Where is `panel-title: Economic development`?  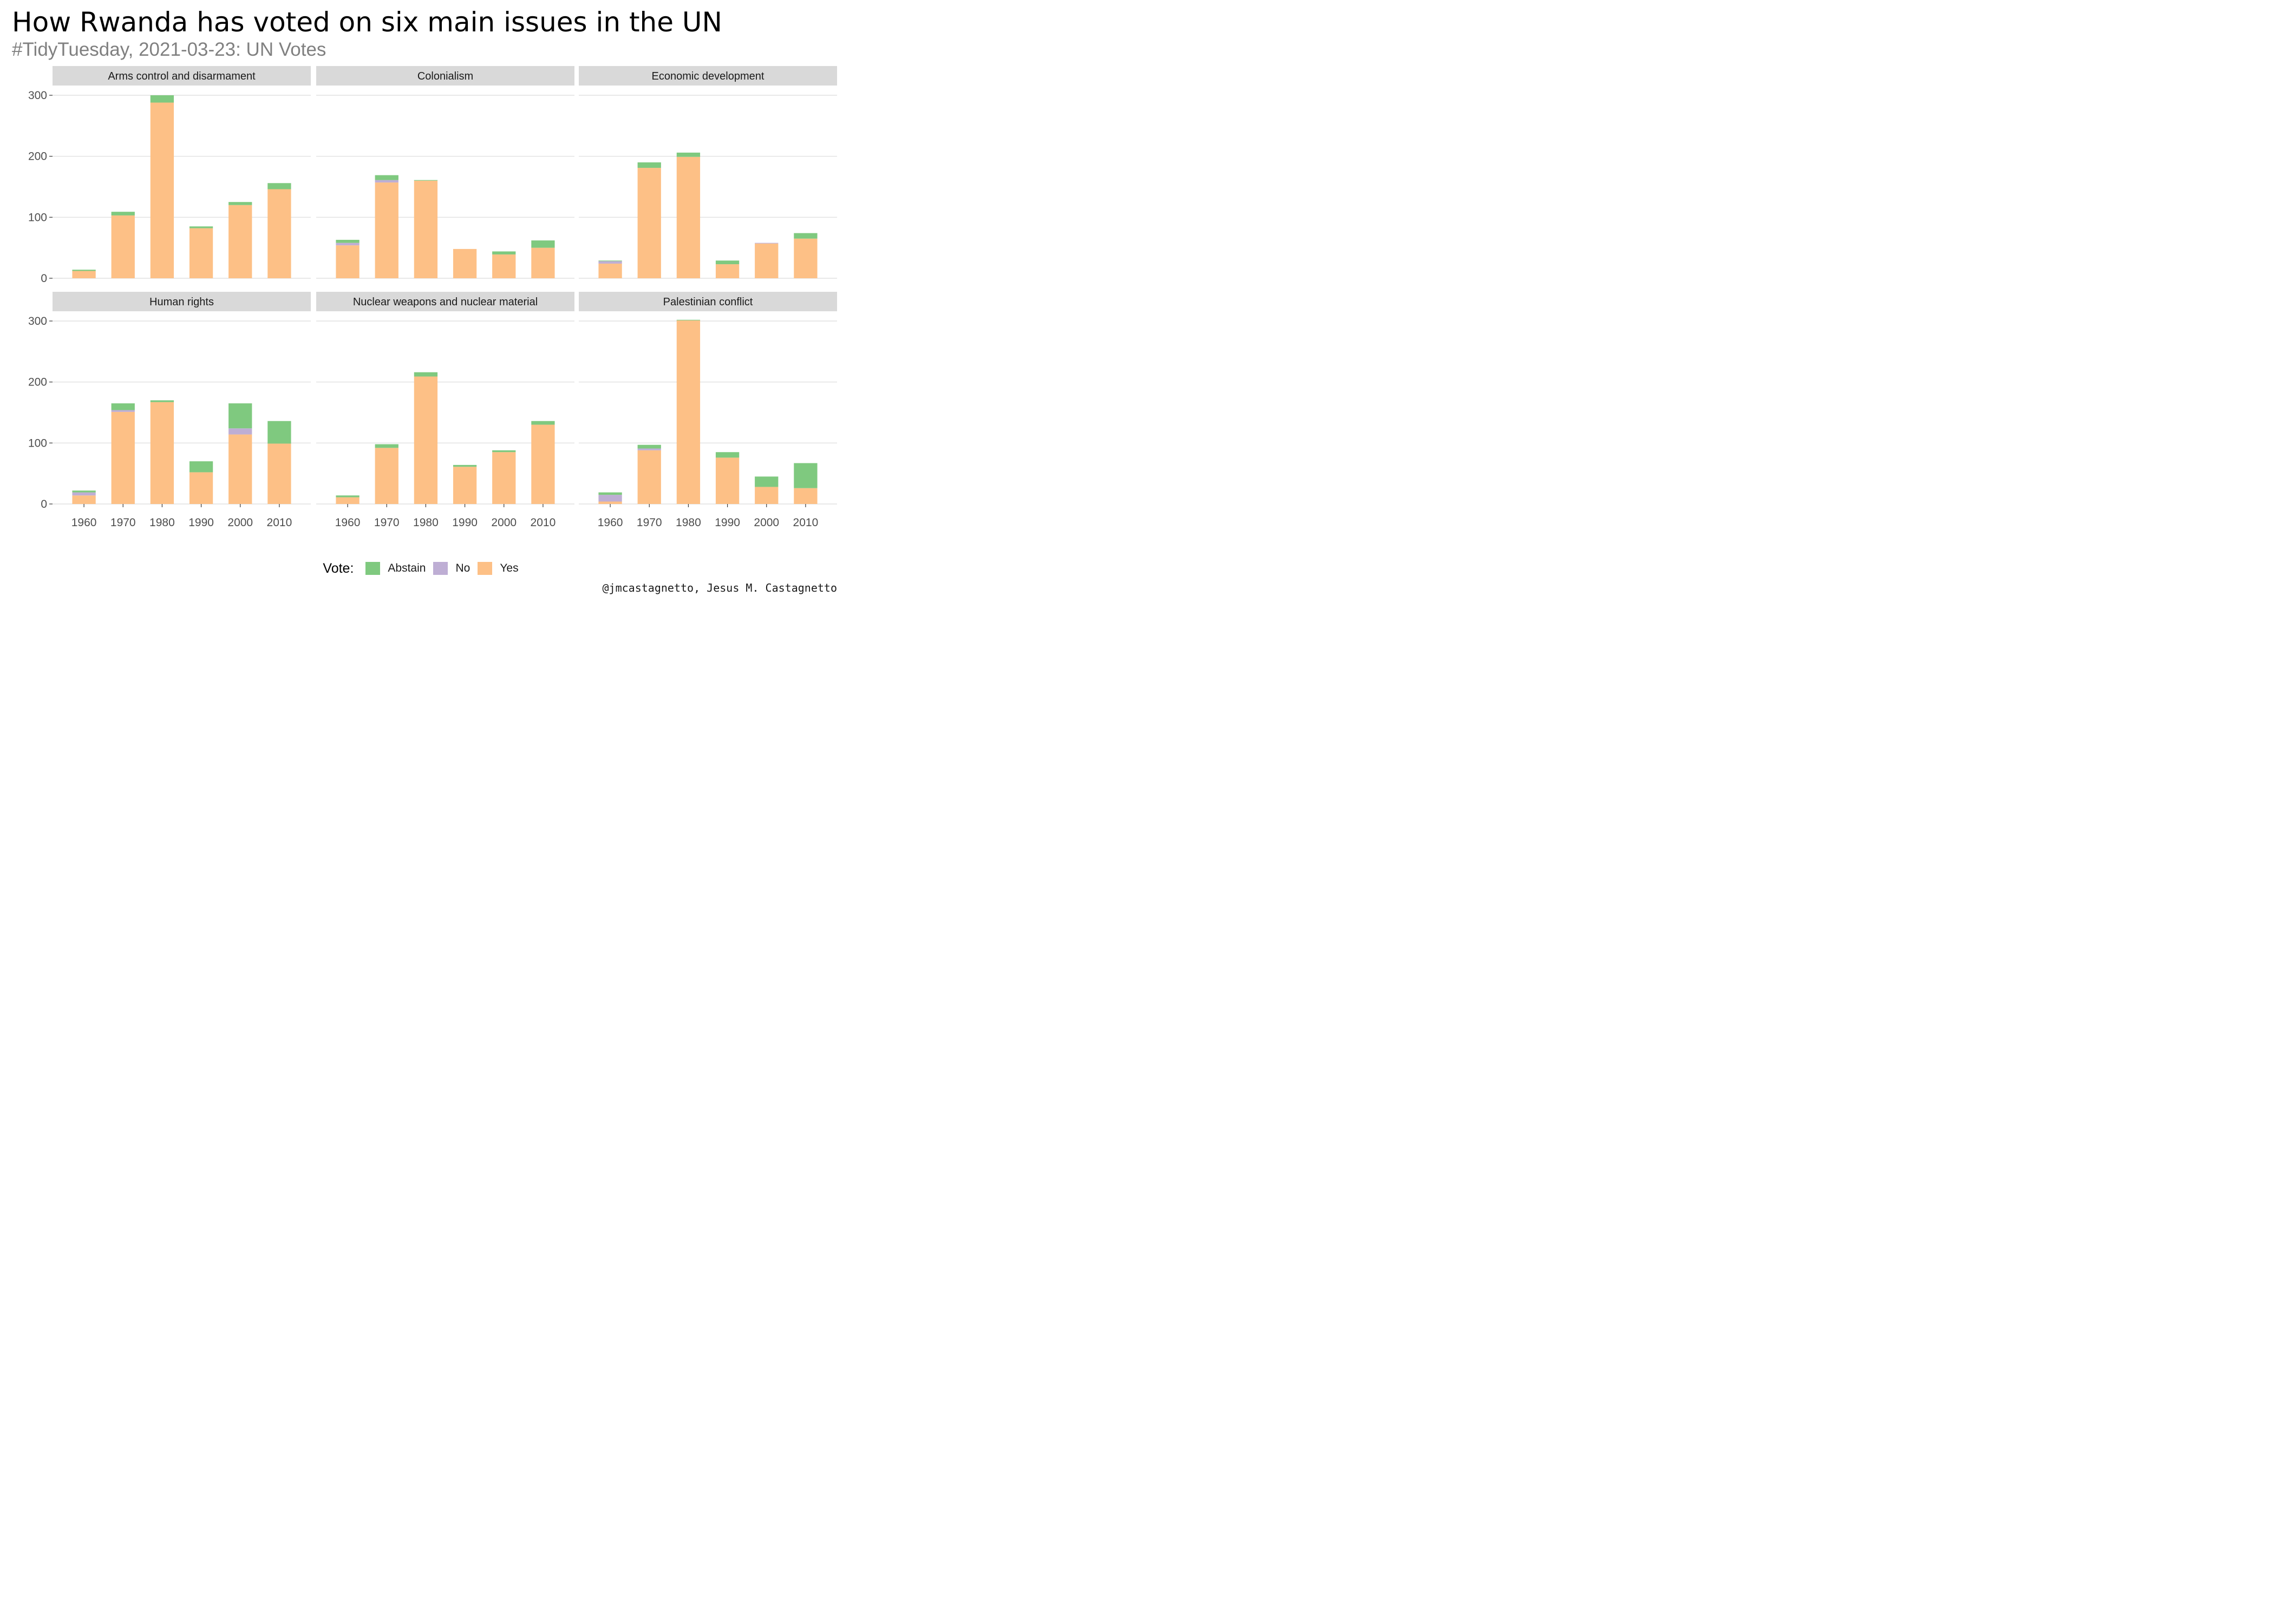
panel-title: Economic development is located at coordinates (708, 76).